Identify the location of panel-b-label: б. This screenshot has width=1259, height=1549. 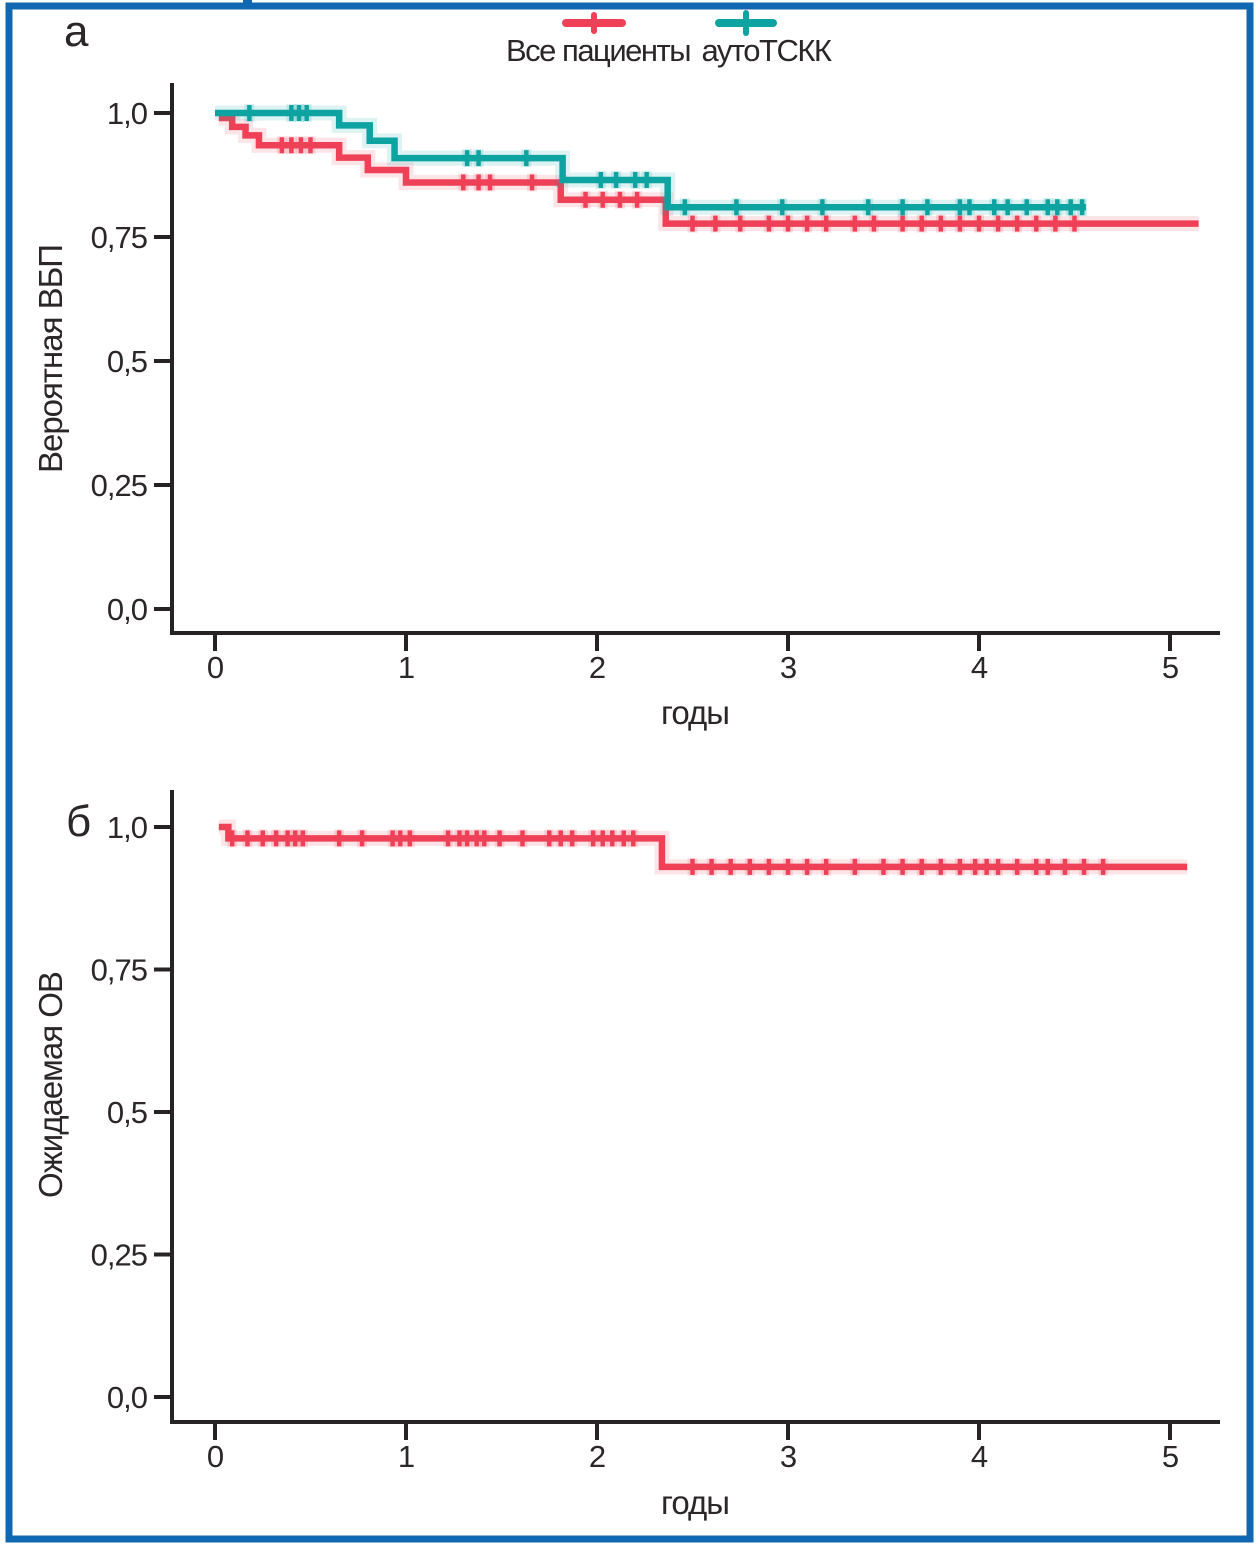
(78, 821).